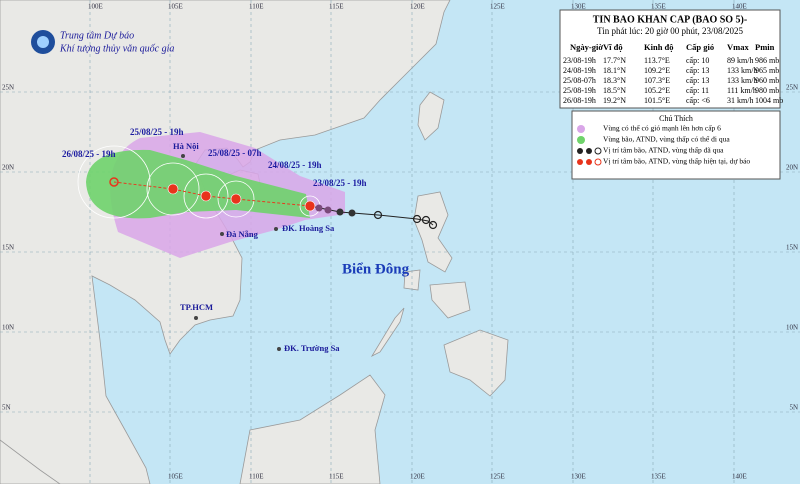 Image resolution: width=800 pixels, height=489 pixels. Describe the element at coordinates (676, 118) in the screenshot. I see `legend-title: Chú Thích` at that location.